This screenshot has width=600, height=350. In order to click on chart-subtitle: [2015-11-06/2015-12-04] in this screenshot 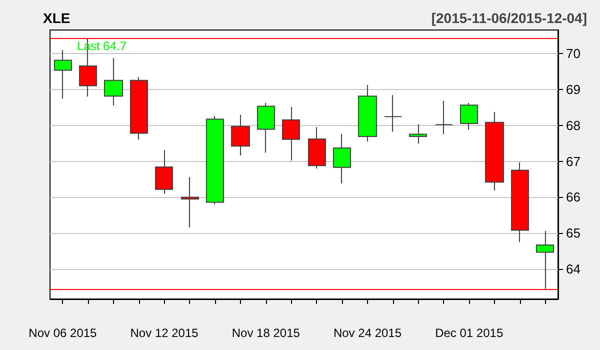, I will do `click(509, 18)`.